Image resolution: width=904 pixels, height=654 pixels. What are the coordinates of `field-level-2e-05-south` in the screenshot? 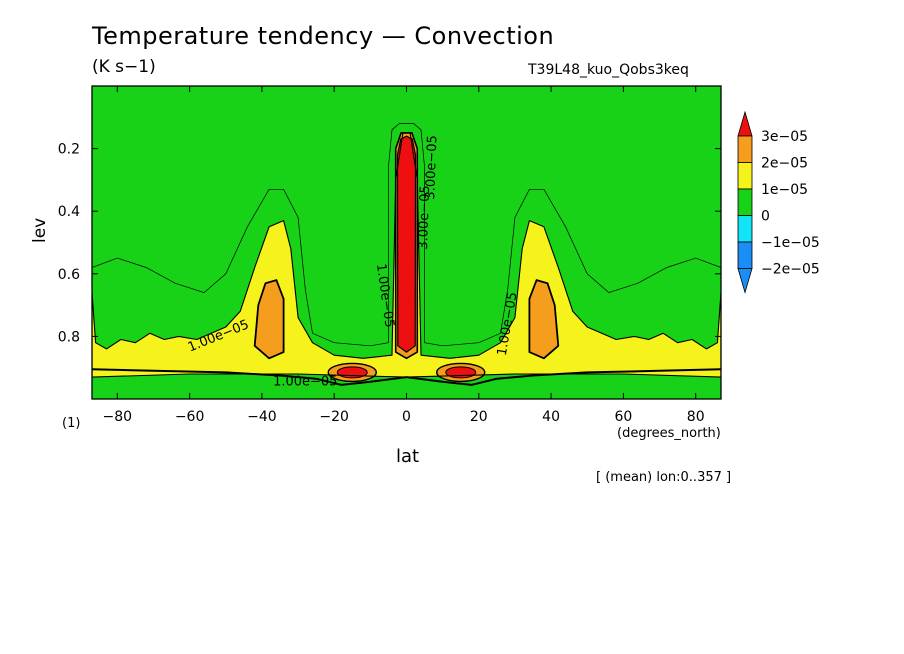 It's located at (269, 319).